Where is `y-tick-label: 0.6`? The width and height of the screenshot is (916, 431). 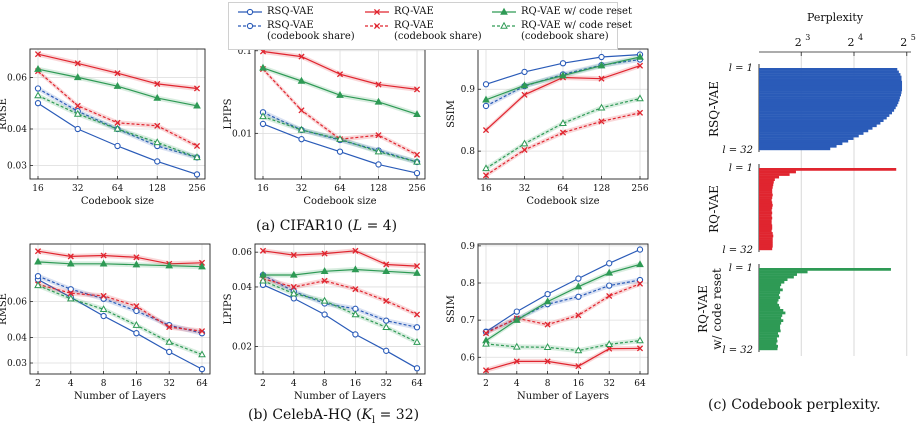
y-tick-label: 0.6 is located at coordinates (468, 358).